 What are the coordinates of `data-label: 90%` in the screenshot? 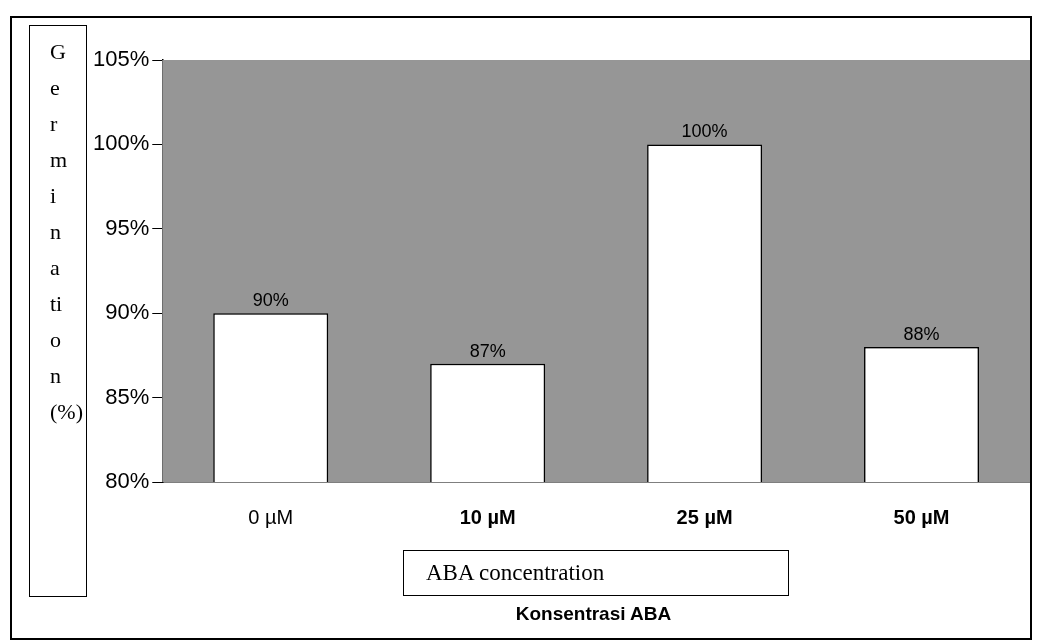 It's located at (270, 300).